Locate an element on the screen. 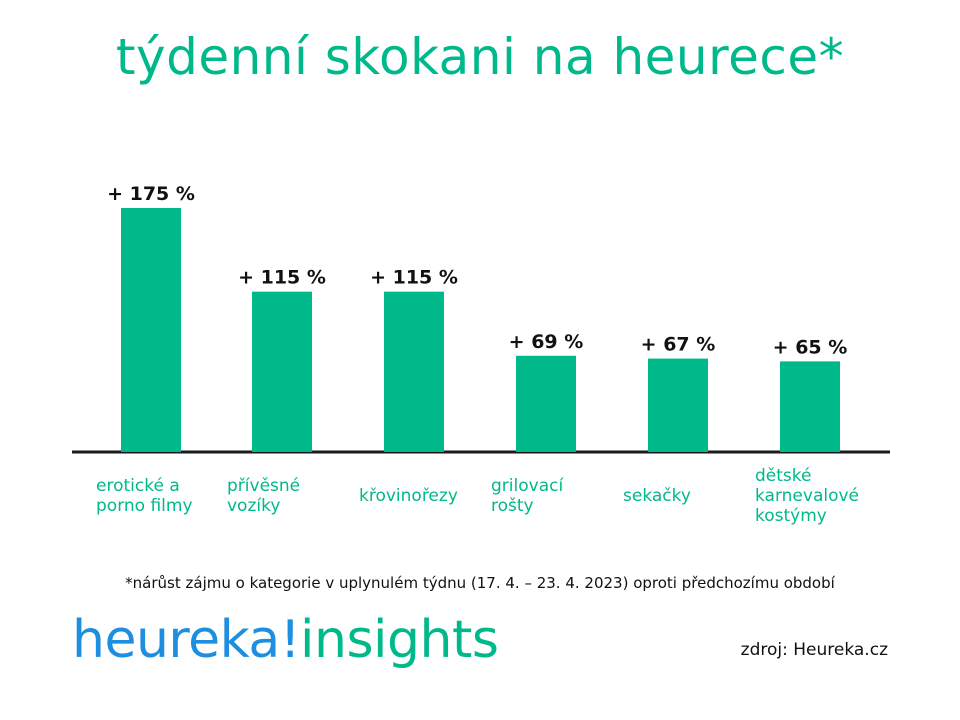  category-label-1: přívěsné vozíky is located at coordinates (263, 496).